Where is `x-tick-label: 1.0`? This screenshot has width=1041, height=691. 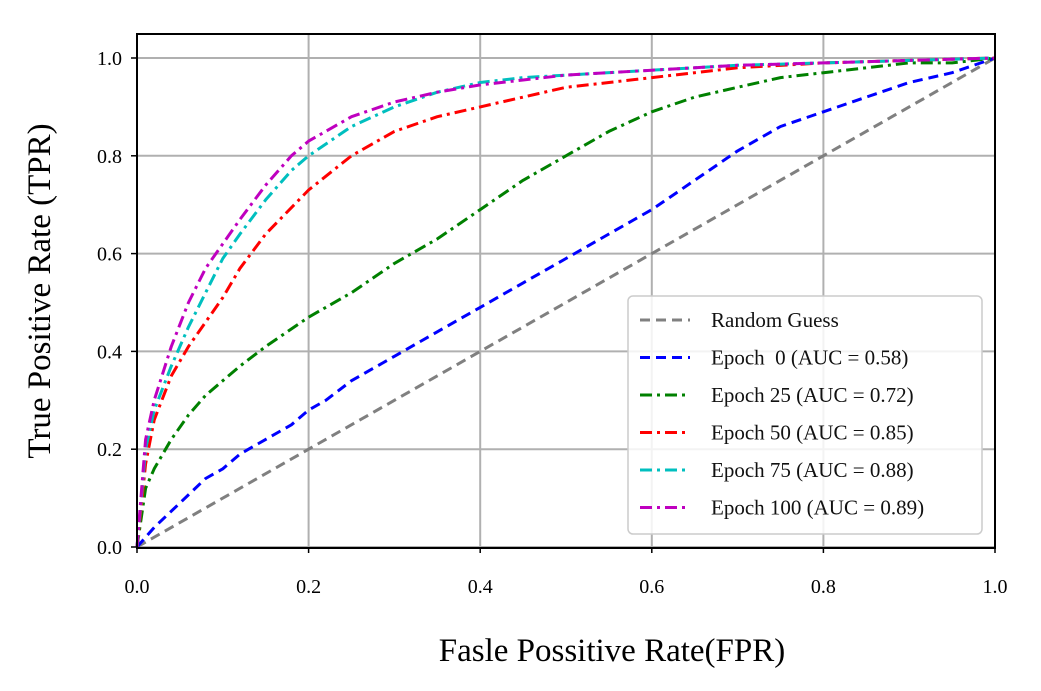 x-tick-label: 1.0 is located at coordinates (995, 587).